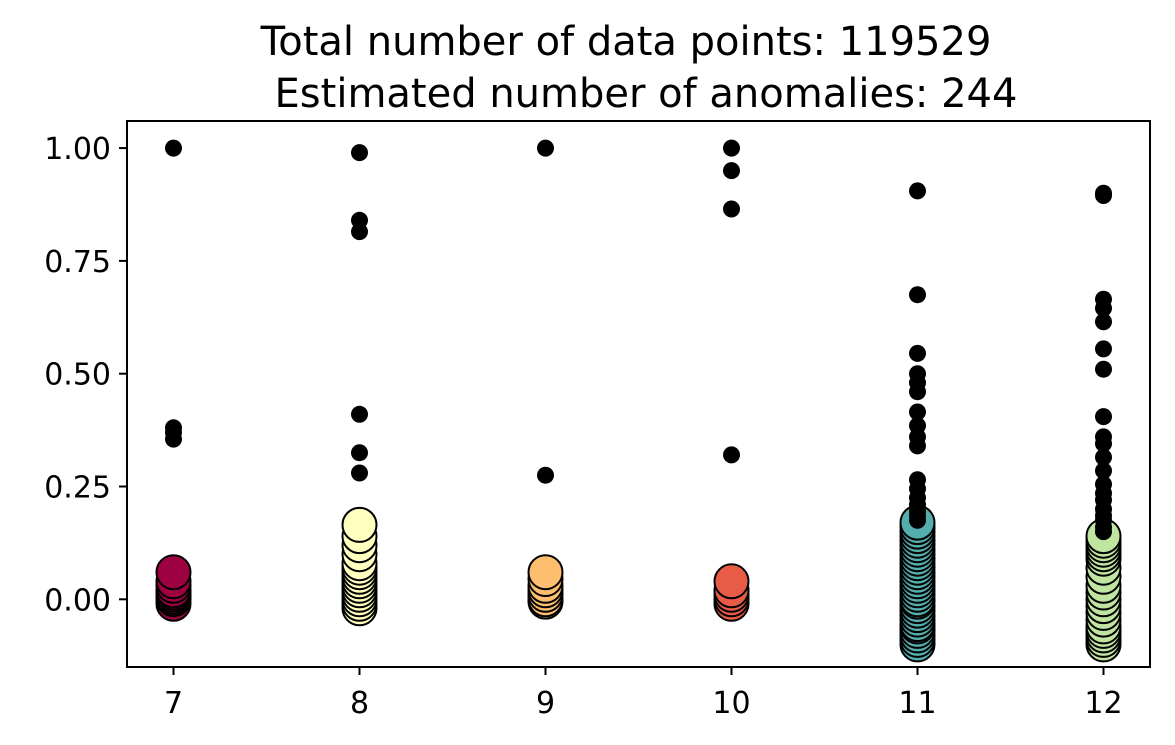 Image resolution: width=1175 pixels, height=745 pixels. Describe the element at coordinates (626, 42) in the screenshot. I see `chart-title-line-1: Total number of data points: 119529` at that location.